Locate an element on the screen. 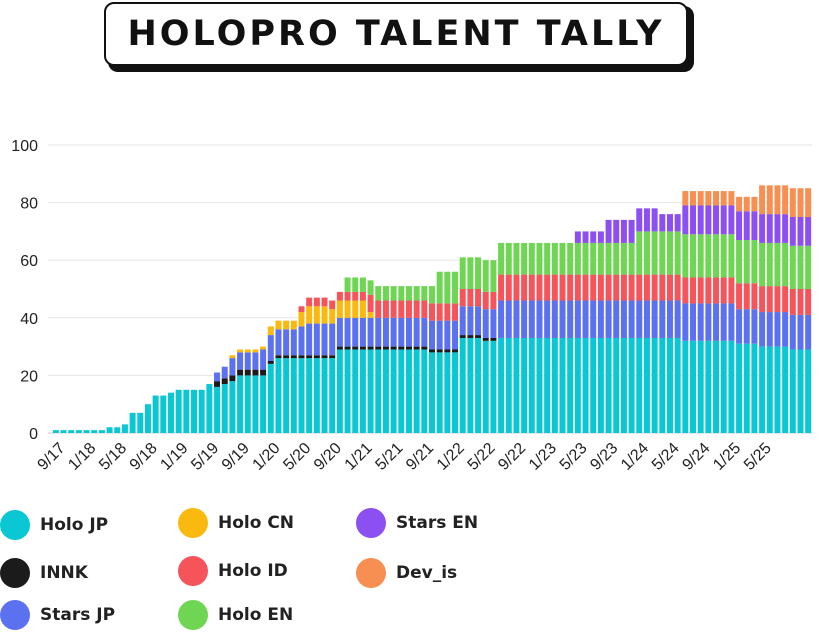 The height and width of the screenshot is (636, 820). legend-swatch is located at coordinates (193, 571).